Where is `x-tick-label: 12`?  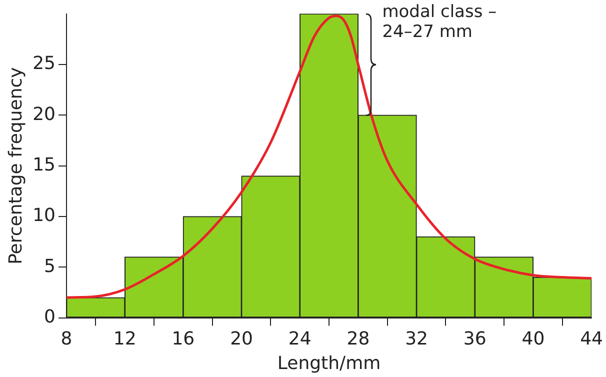
x-tick-label: 12 is located at coordinates (124, 339).